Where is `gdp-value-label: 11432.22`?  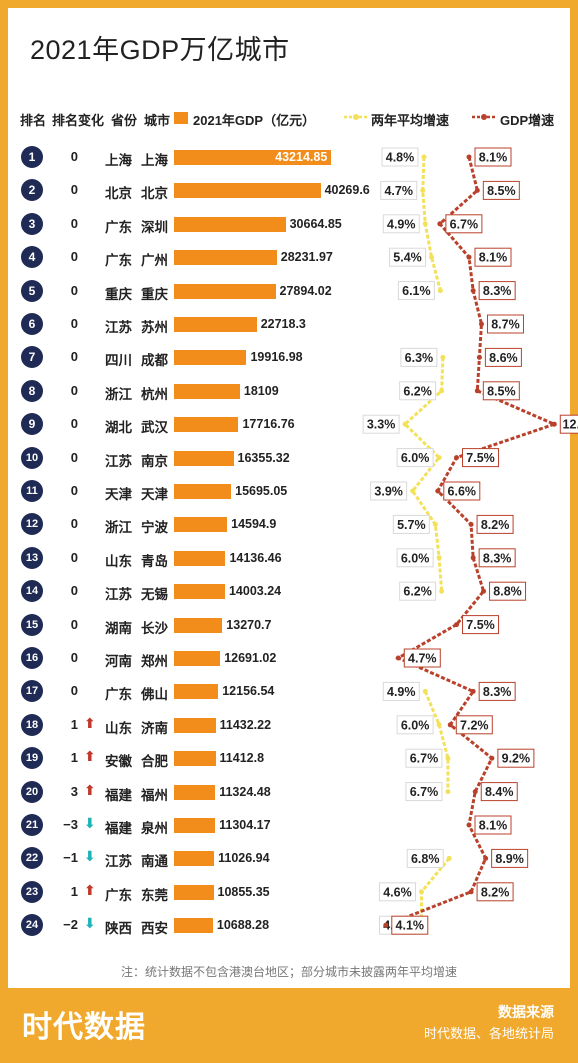 gdp-value-label: 11432.22 is located at coordinates (245, 724).